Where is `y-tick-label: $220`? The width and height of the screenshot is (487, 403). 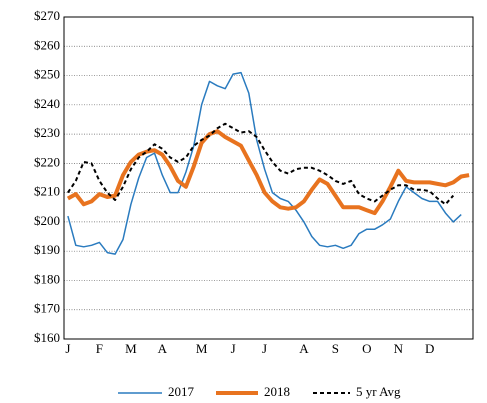 y-tick-label: $220 is located at coordinates (47, 161).